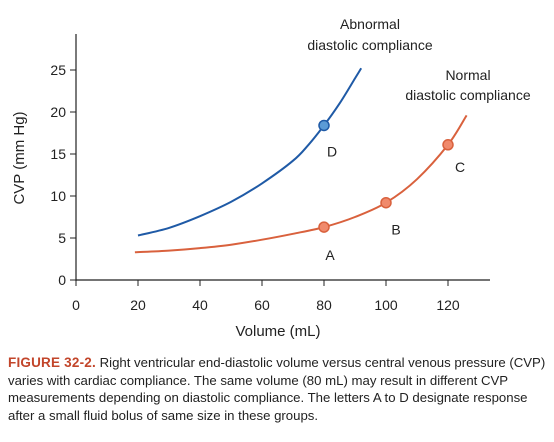 Image resolution: width=554 pixels, height=442 pixels. I want to click on y-tick-label: 20, so click(58, 112).